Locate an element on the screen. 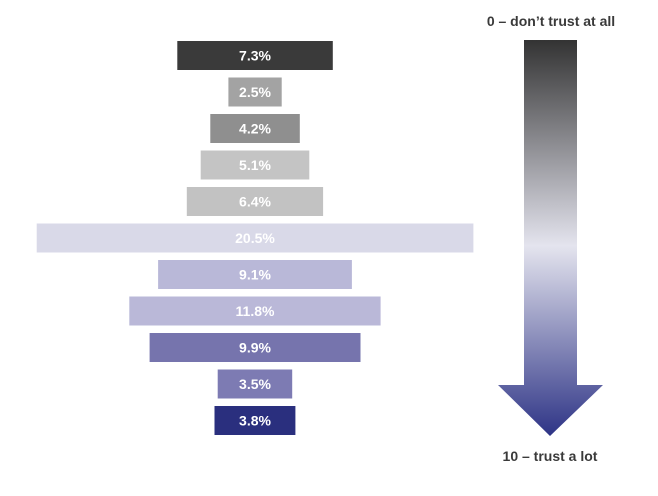 The image size is (658, 496). trust-scale-arrow is located at coordinates (550, 238).